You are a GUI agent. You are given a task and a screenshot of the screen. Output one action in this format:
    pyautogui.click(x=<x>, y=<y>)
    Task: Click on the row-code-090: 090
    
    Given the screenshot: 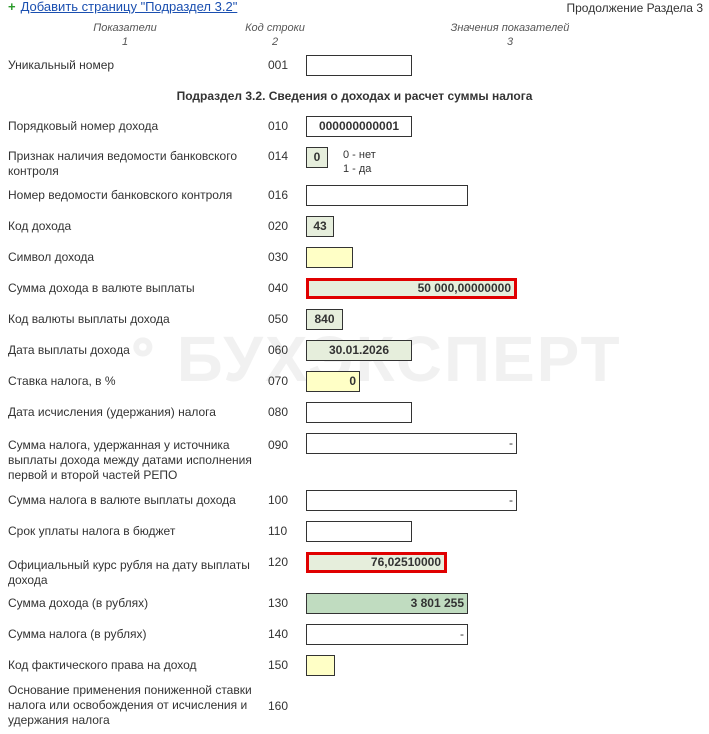 What is the action you would take?
    pyautogui.click(x=278, y=445)
    